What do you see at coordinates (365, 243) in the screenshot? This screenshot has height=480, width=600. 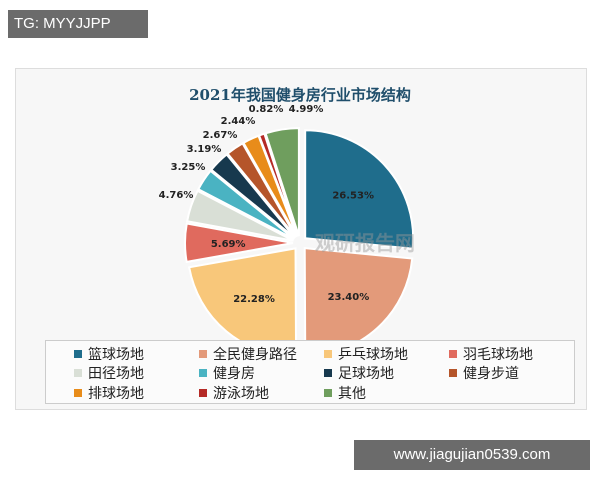 I see `logo-watermark: 观研报告网` at bounding box center [365, 243].